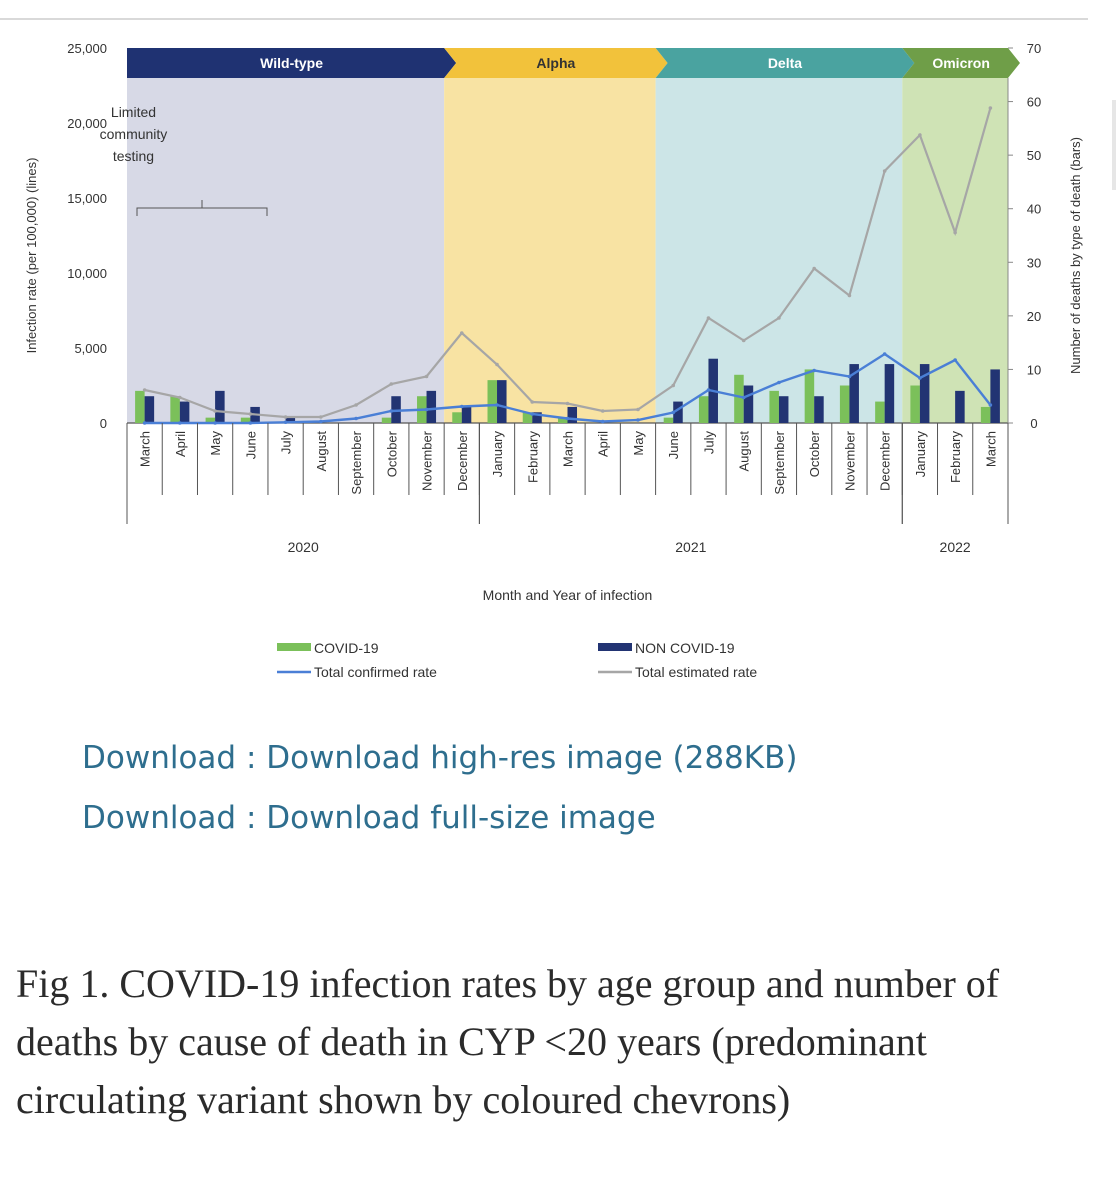  Describe the element at coordinates (744, 451) in the screenshot. I see `month-label: August` at that location.